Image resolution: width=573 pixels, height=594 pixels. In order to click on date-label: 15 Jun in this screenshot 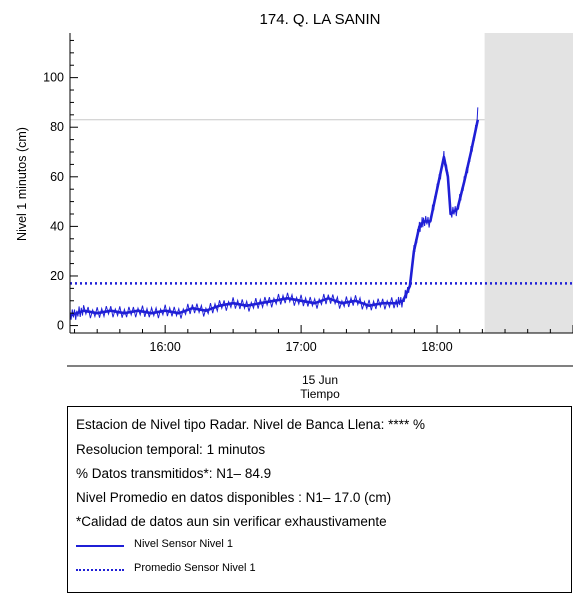, I will do `click(320, 380)`.